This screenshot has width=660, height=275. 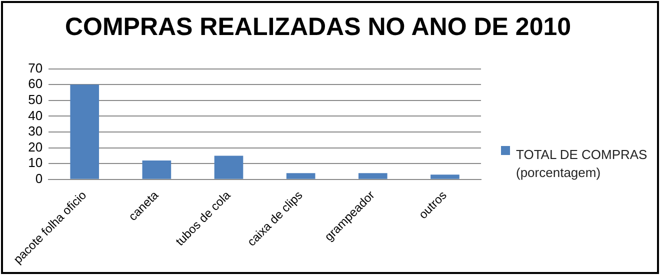 What do you see at coordinates (35, 99) in the screenshot?
I see `y-tick-label: 50` at bounding box center [35, 99].